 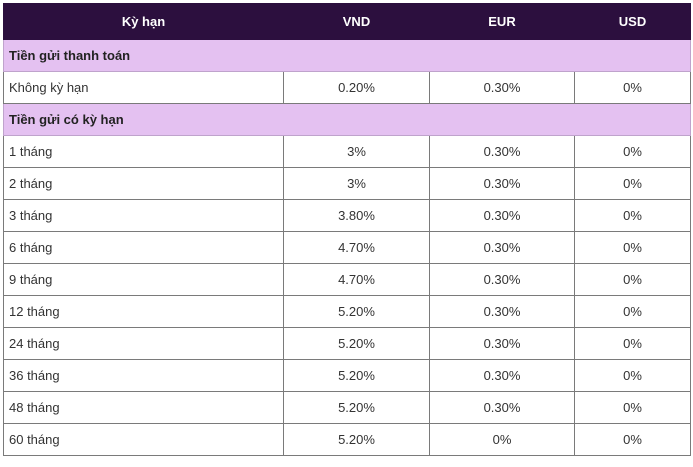 I want to click on table-row: 12 tháng 5.20% 0.30% 0%, so click(x=347, y=311).